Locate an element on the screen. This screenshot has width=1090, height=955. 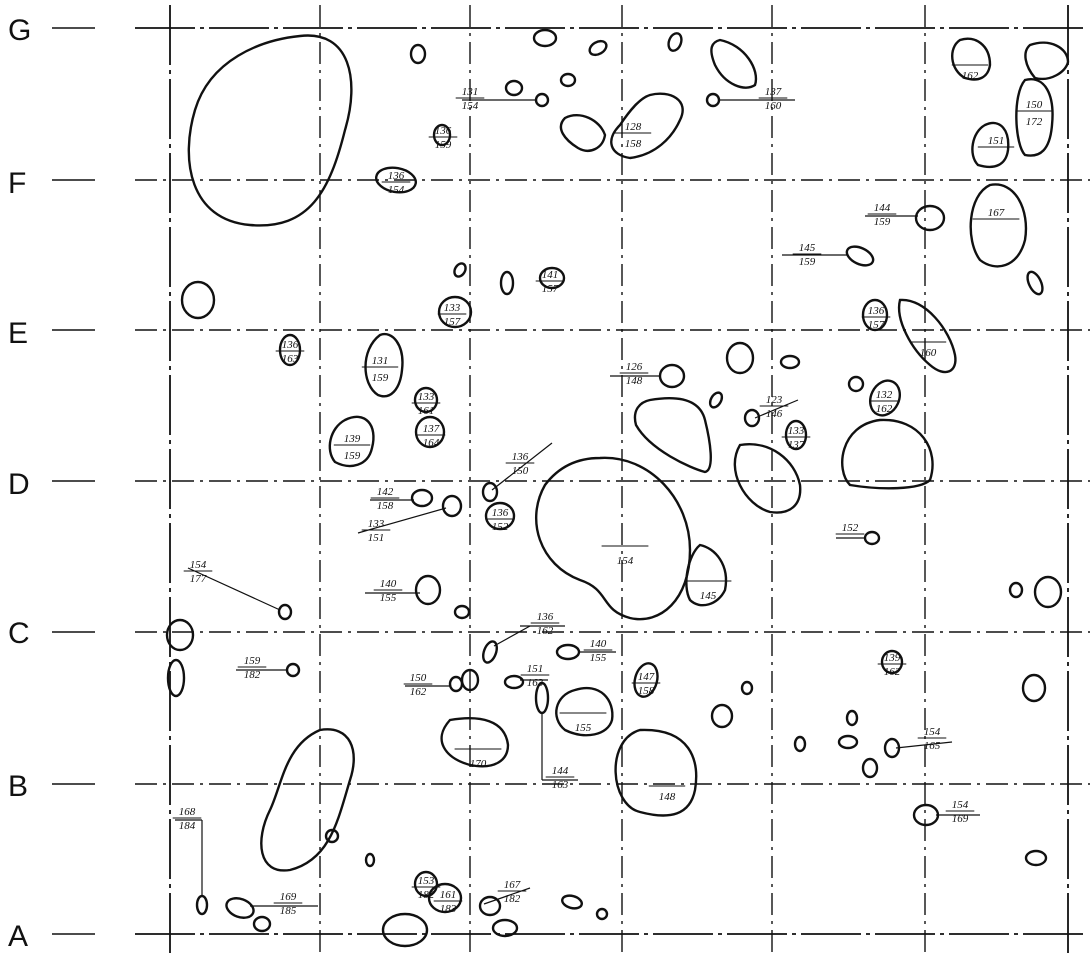
elevation-top: 167 is located at coordinates (512, 885).